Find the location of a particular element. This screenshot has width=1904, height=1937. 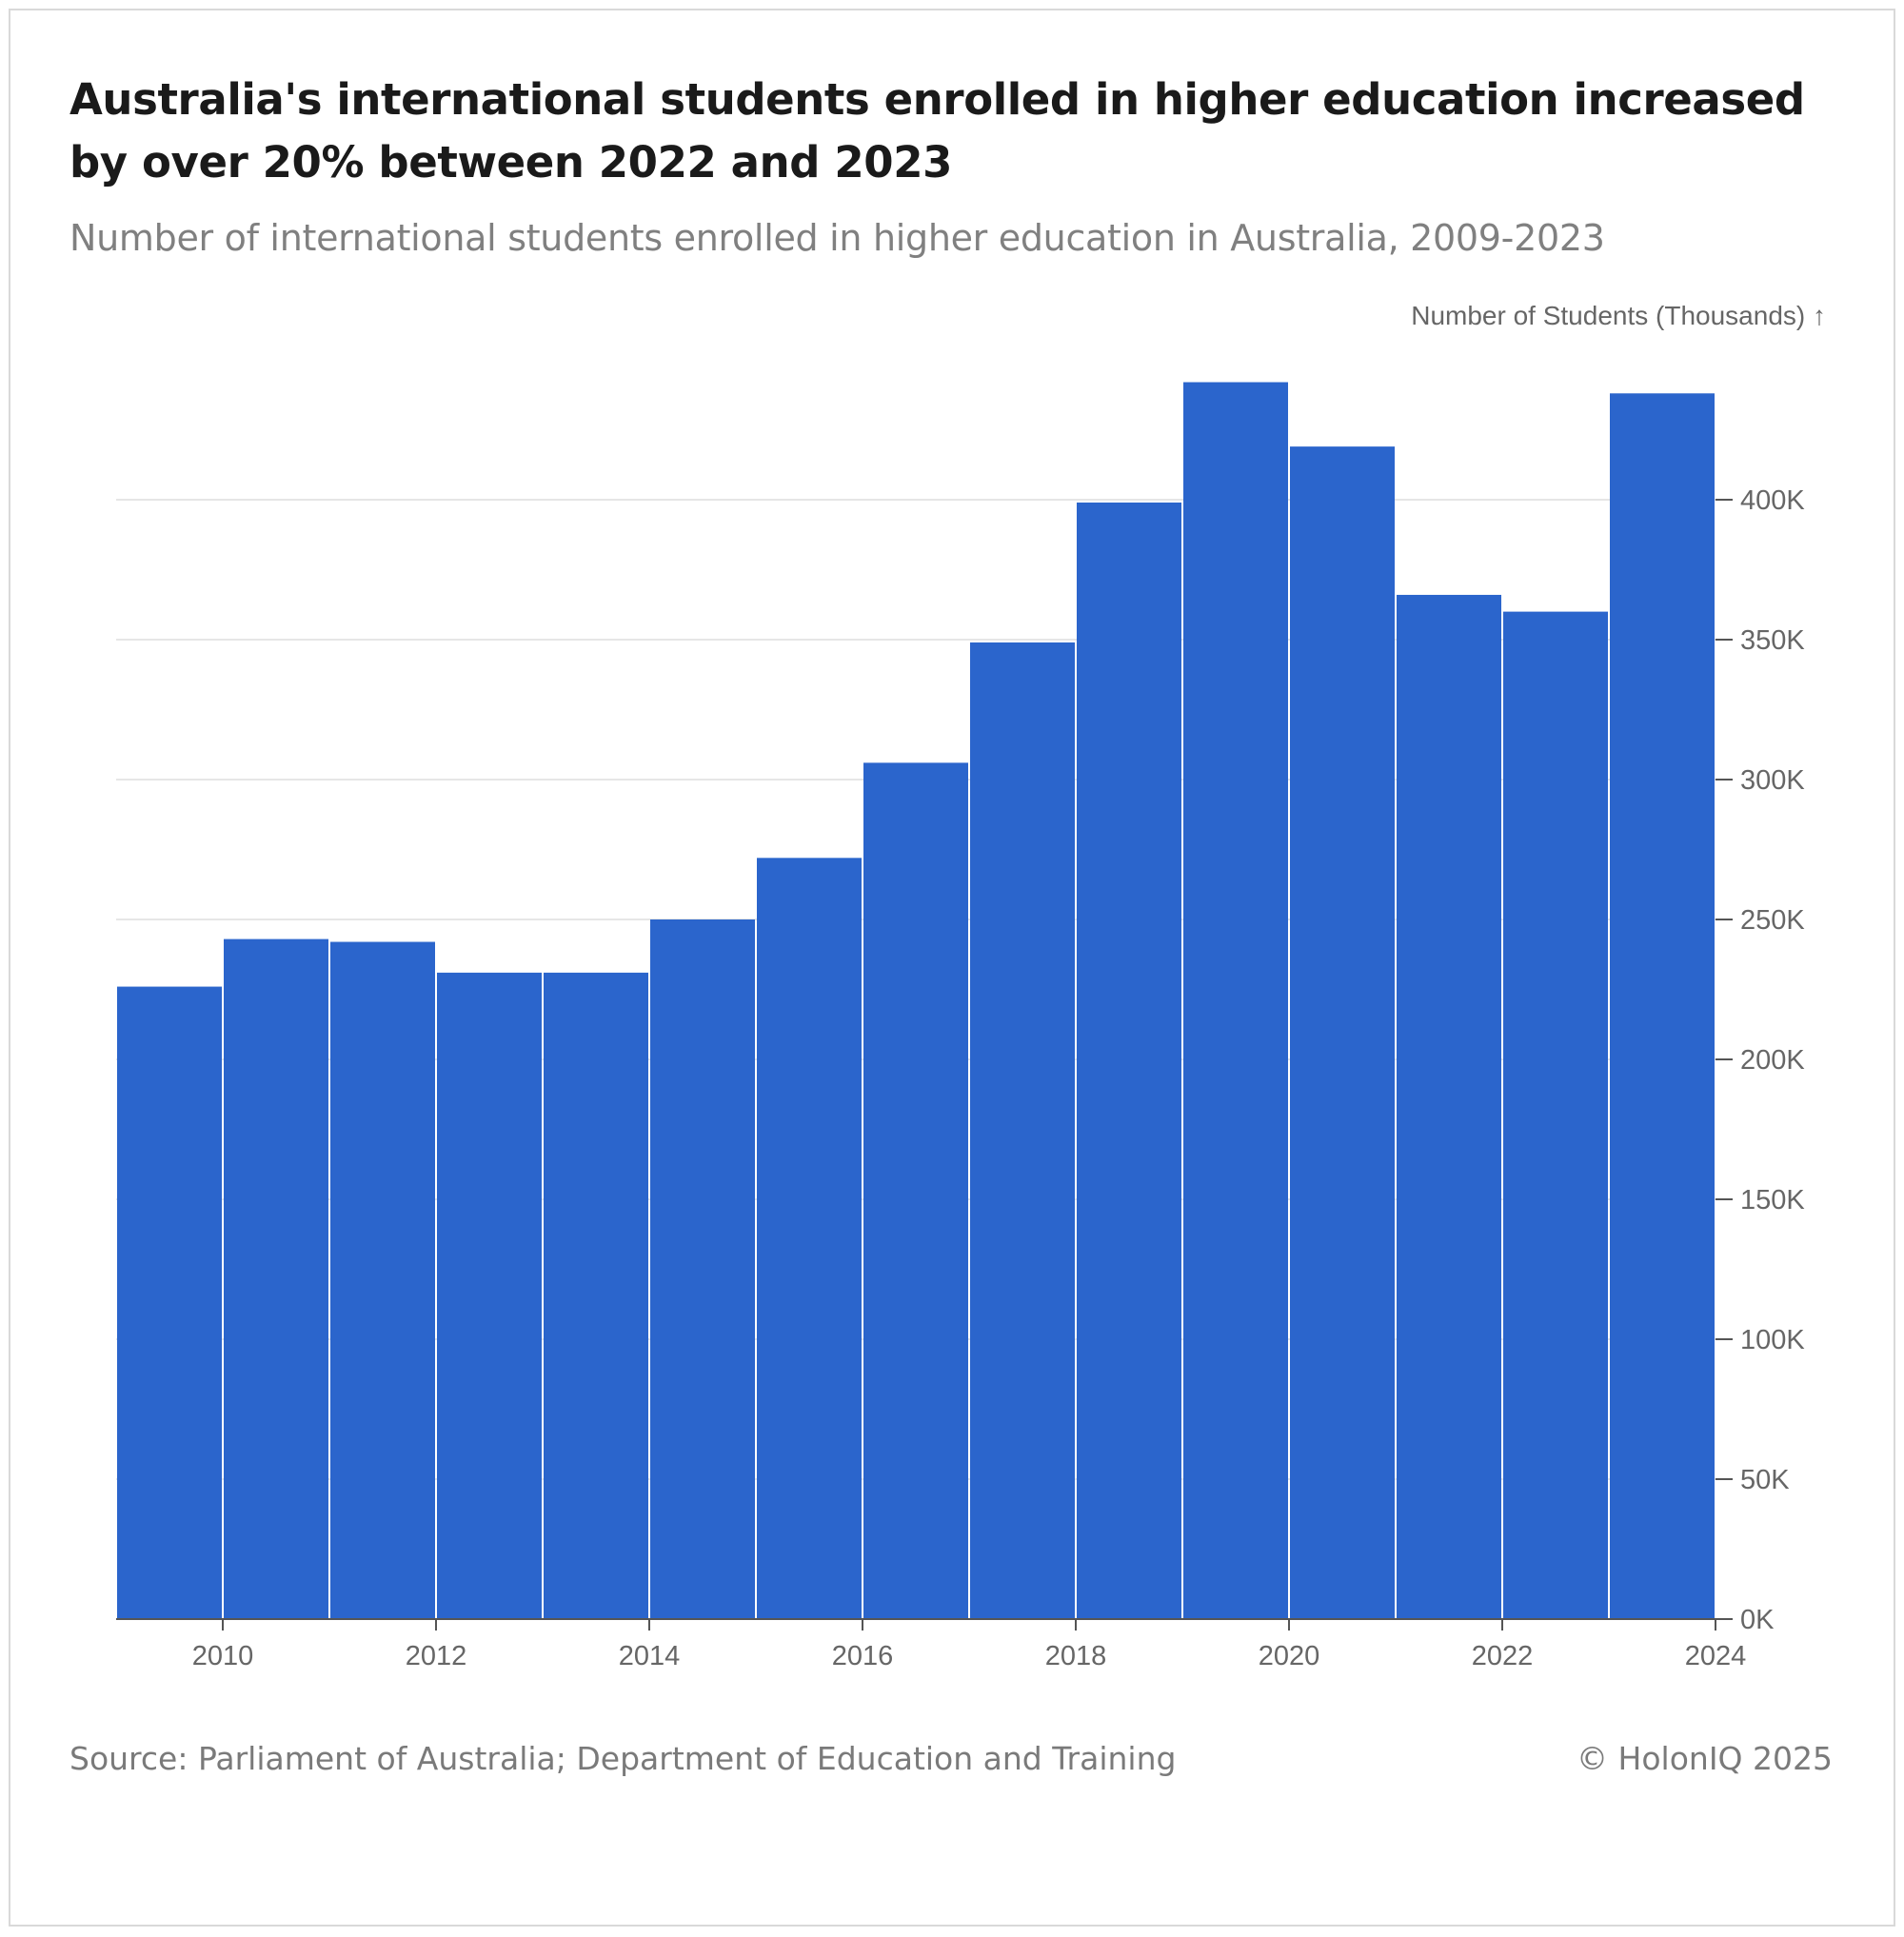

y-tick-label: 400K is located at coordinates (1772, 500).